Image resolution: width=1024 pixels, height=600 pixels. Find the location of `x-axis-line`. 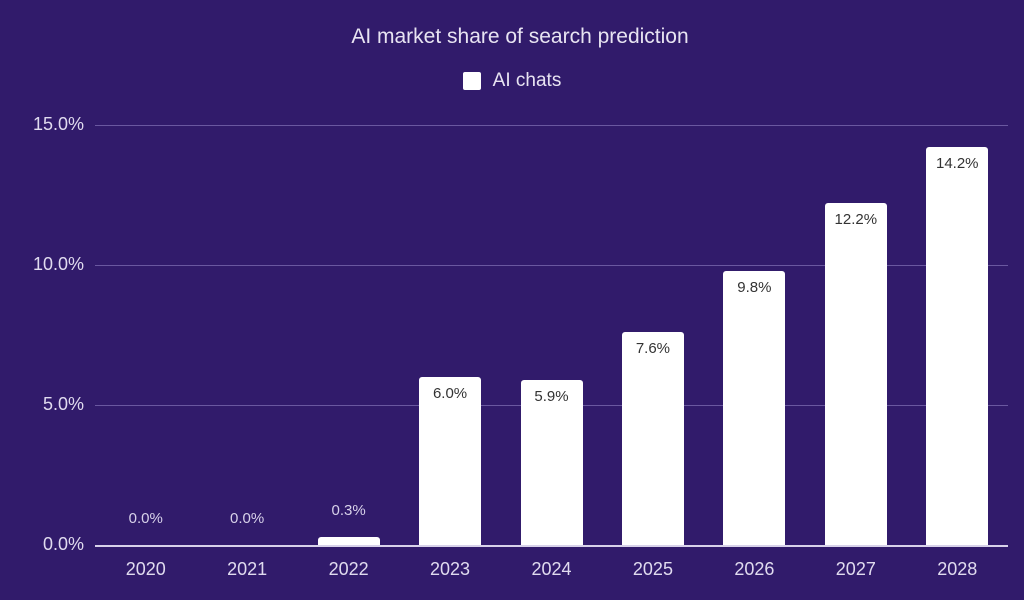

x-axis-line is located at coordinates (551, 546).